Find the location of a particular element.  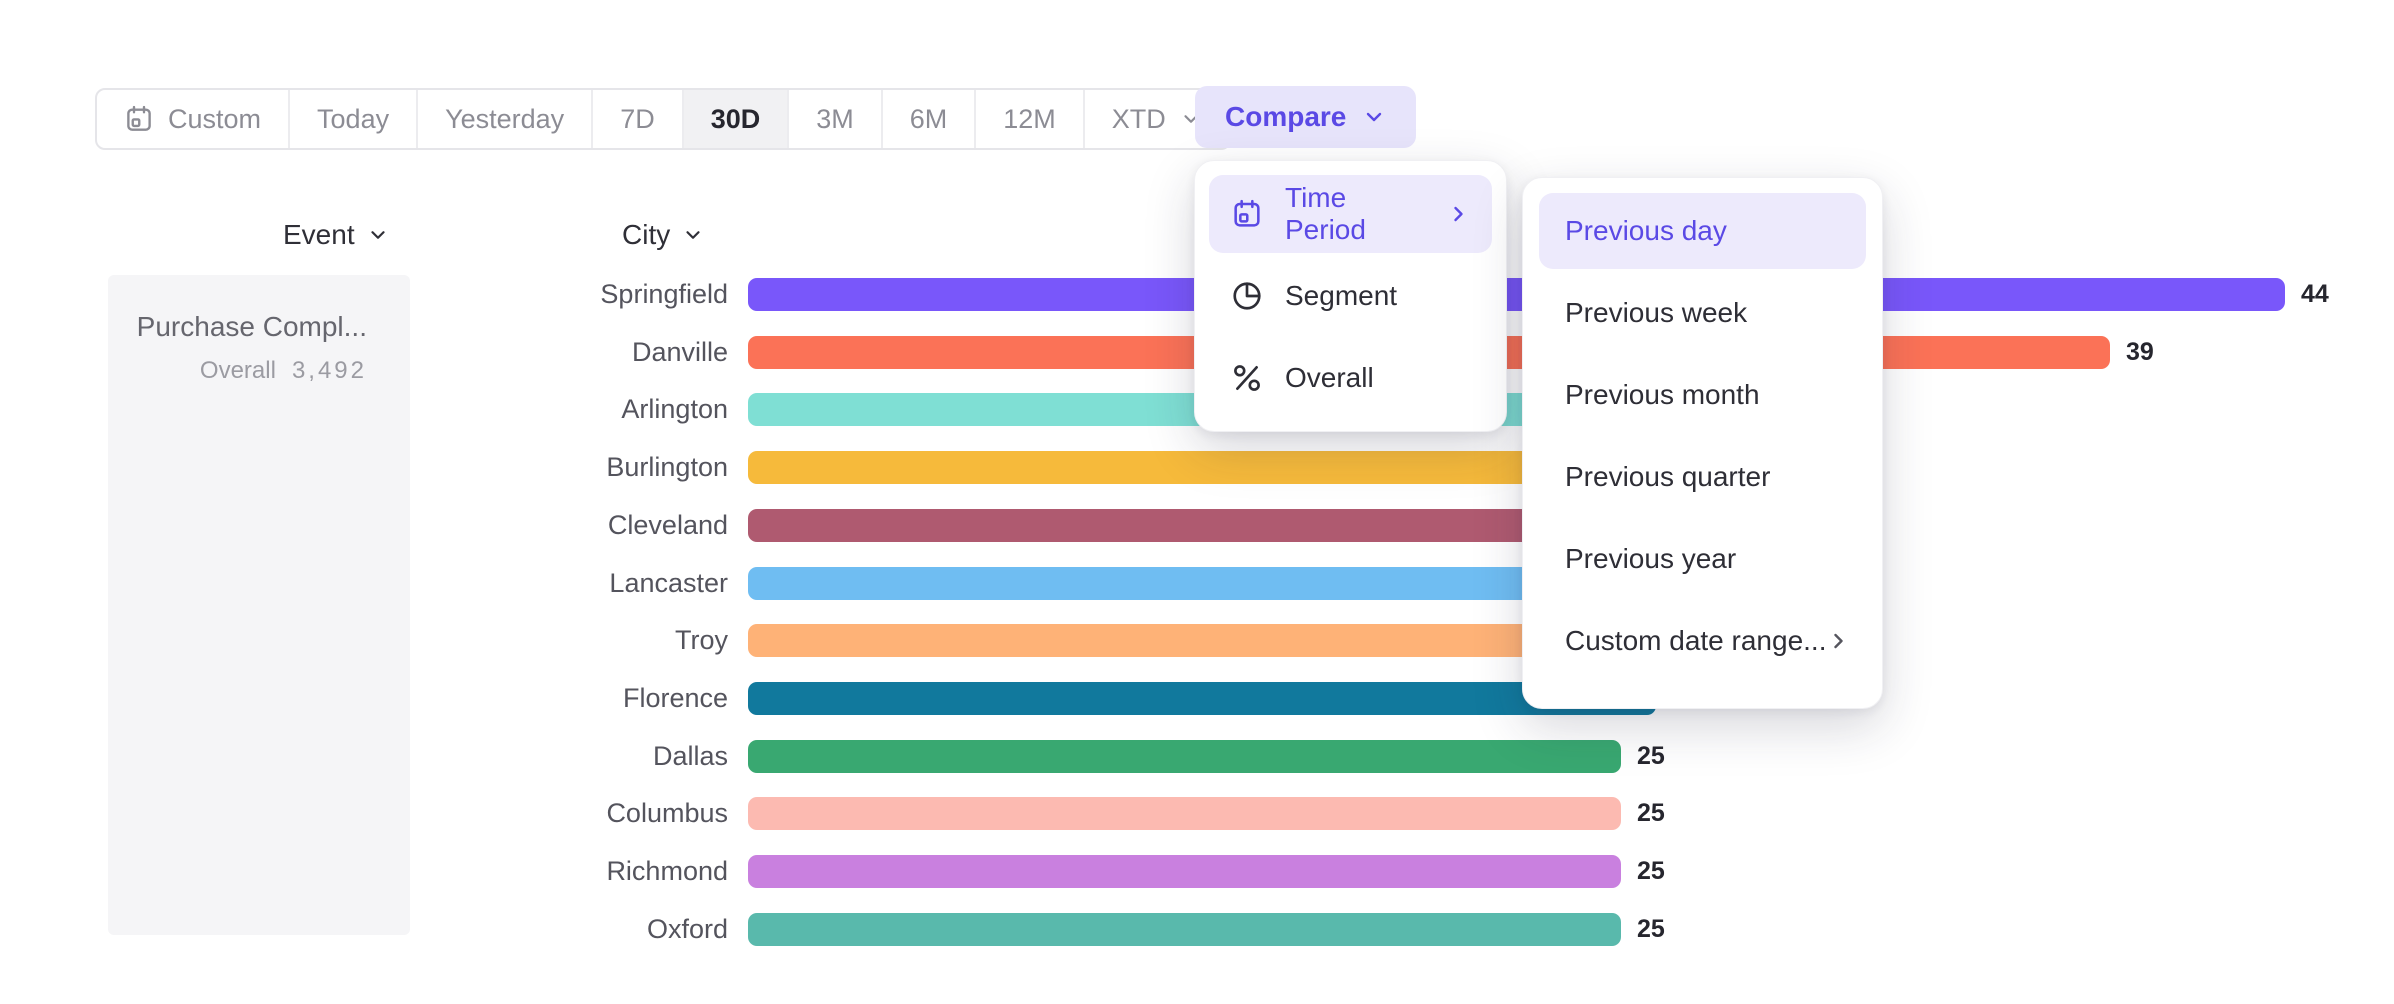

bar-columbus is located at coordinates (1184, 813).